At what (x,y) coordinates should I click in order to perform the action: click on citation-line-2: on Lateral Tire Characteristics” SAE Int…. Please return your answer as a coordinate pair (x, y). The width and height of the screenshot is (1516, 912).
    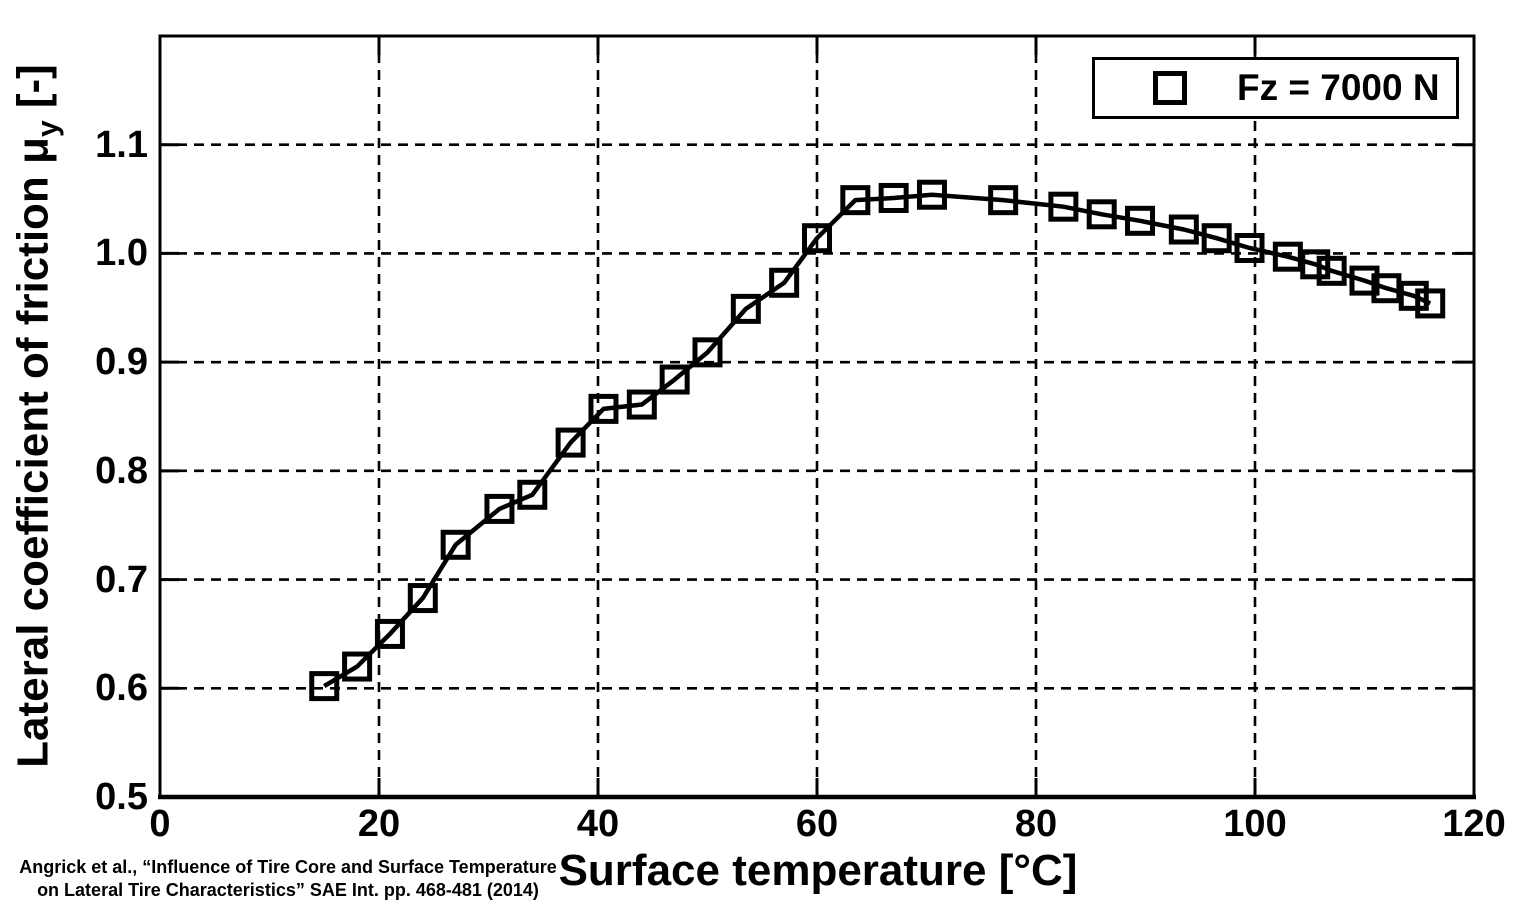
    Looking at the image, I should click on (288, 890).